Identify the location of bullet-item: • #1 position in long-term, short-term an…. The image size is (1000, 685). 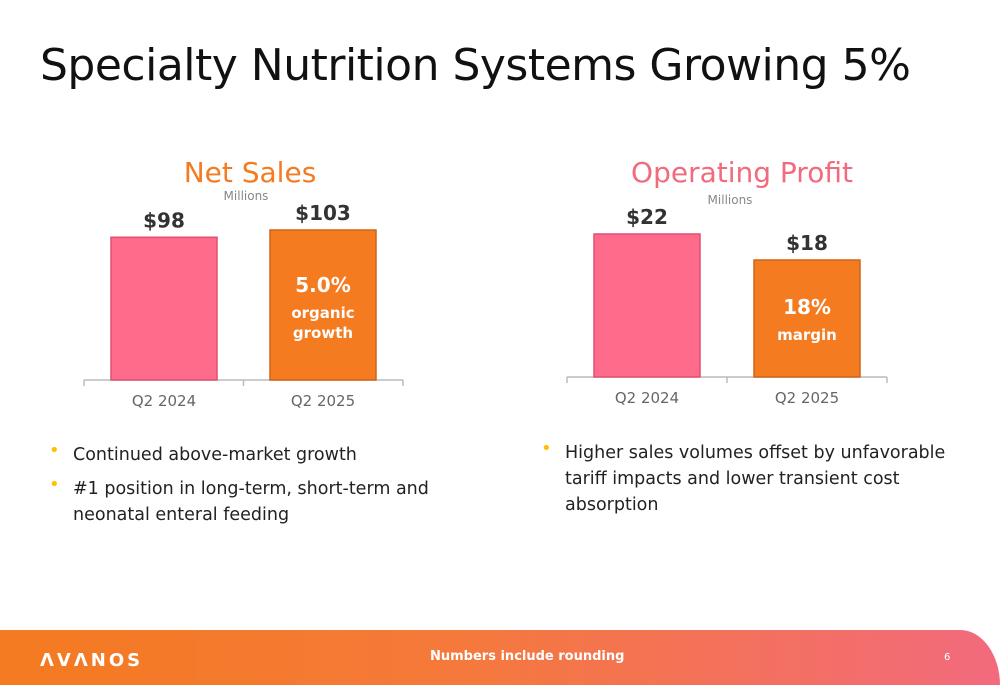
(265, 501).